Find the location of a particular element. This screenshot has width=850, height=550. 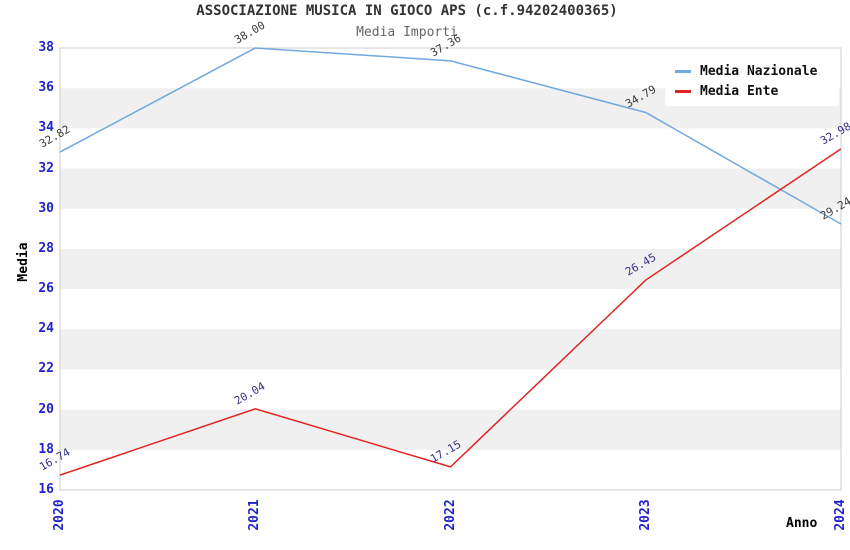

y-tick-label: 34 is located at coordinates (46, 128).